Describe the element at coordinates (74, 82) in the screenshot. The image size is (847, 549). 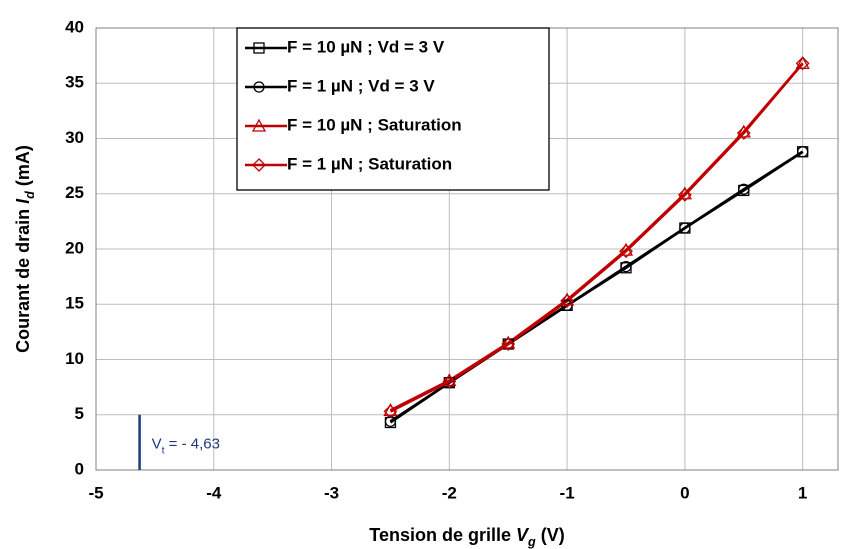
I see `y-tick-label: 35` at that location.